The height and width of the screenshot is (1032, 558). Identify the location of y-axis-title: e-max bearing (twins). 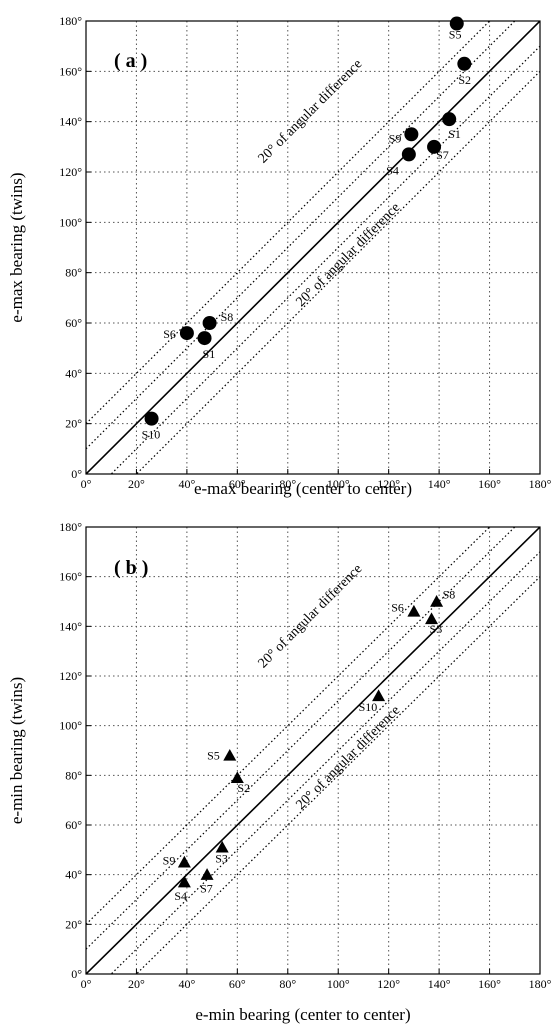
(16, 247).